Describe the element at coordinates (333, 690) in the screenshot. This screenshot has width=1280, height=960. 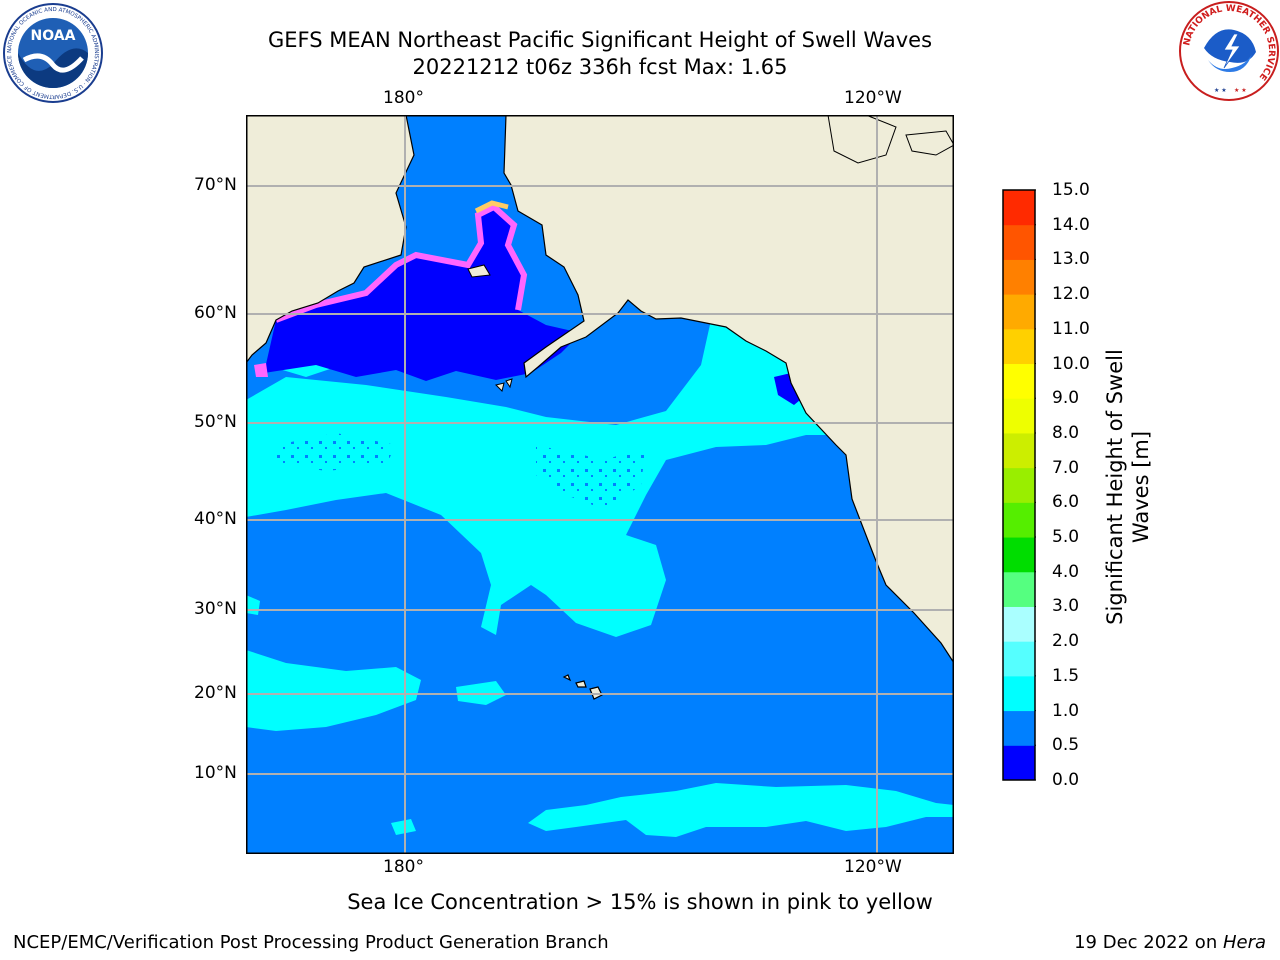
I see `swell-zone-subtropical` at that location.